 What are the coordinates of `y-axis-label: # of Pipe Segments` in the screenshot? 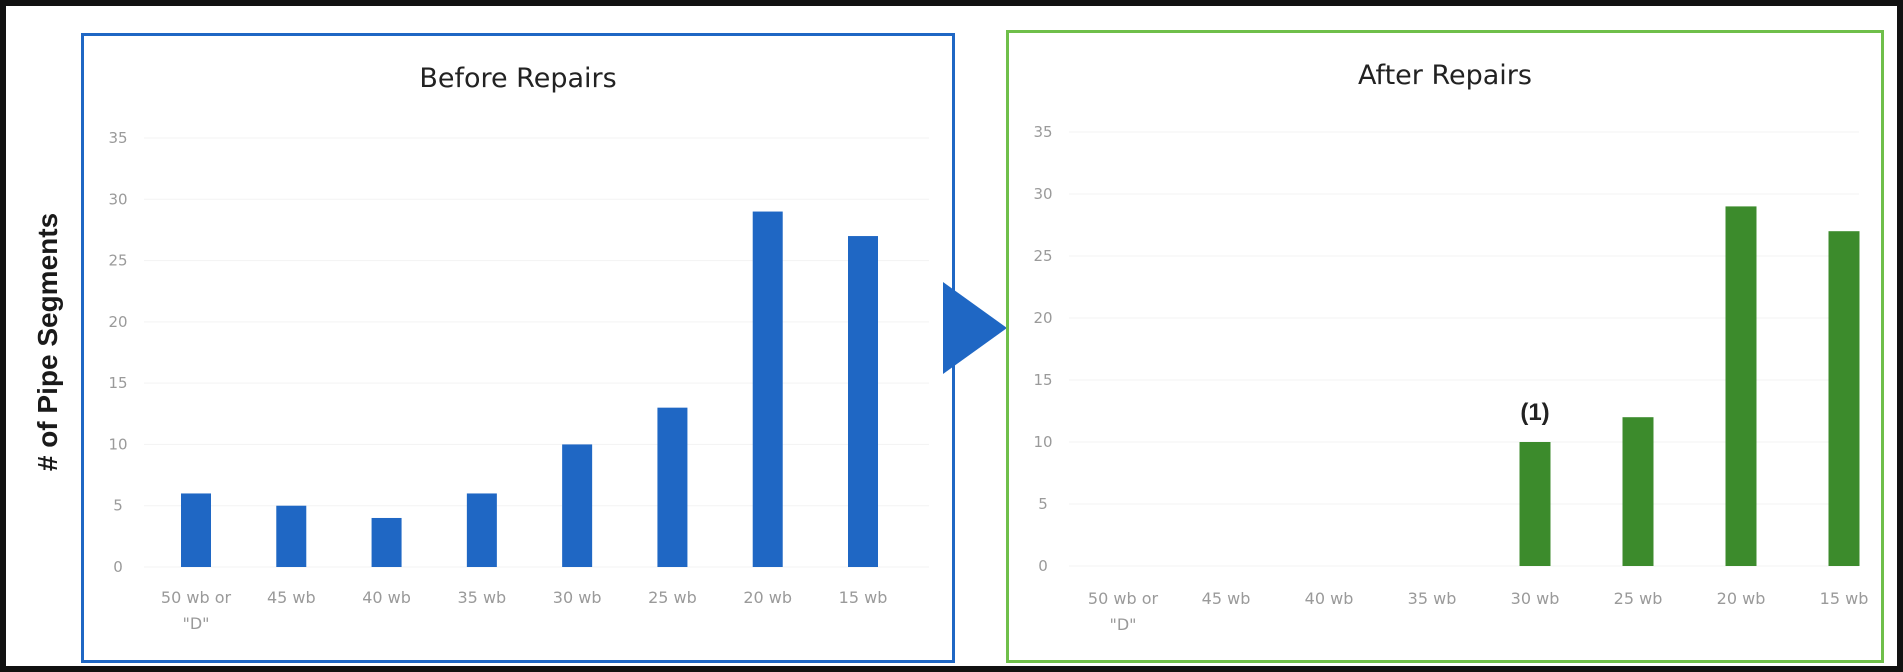 It's located at (47, 342).